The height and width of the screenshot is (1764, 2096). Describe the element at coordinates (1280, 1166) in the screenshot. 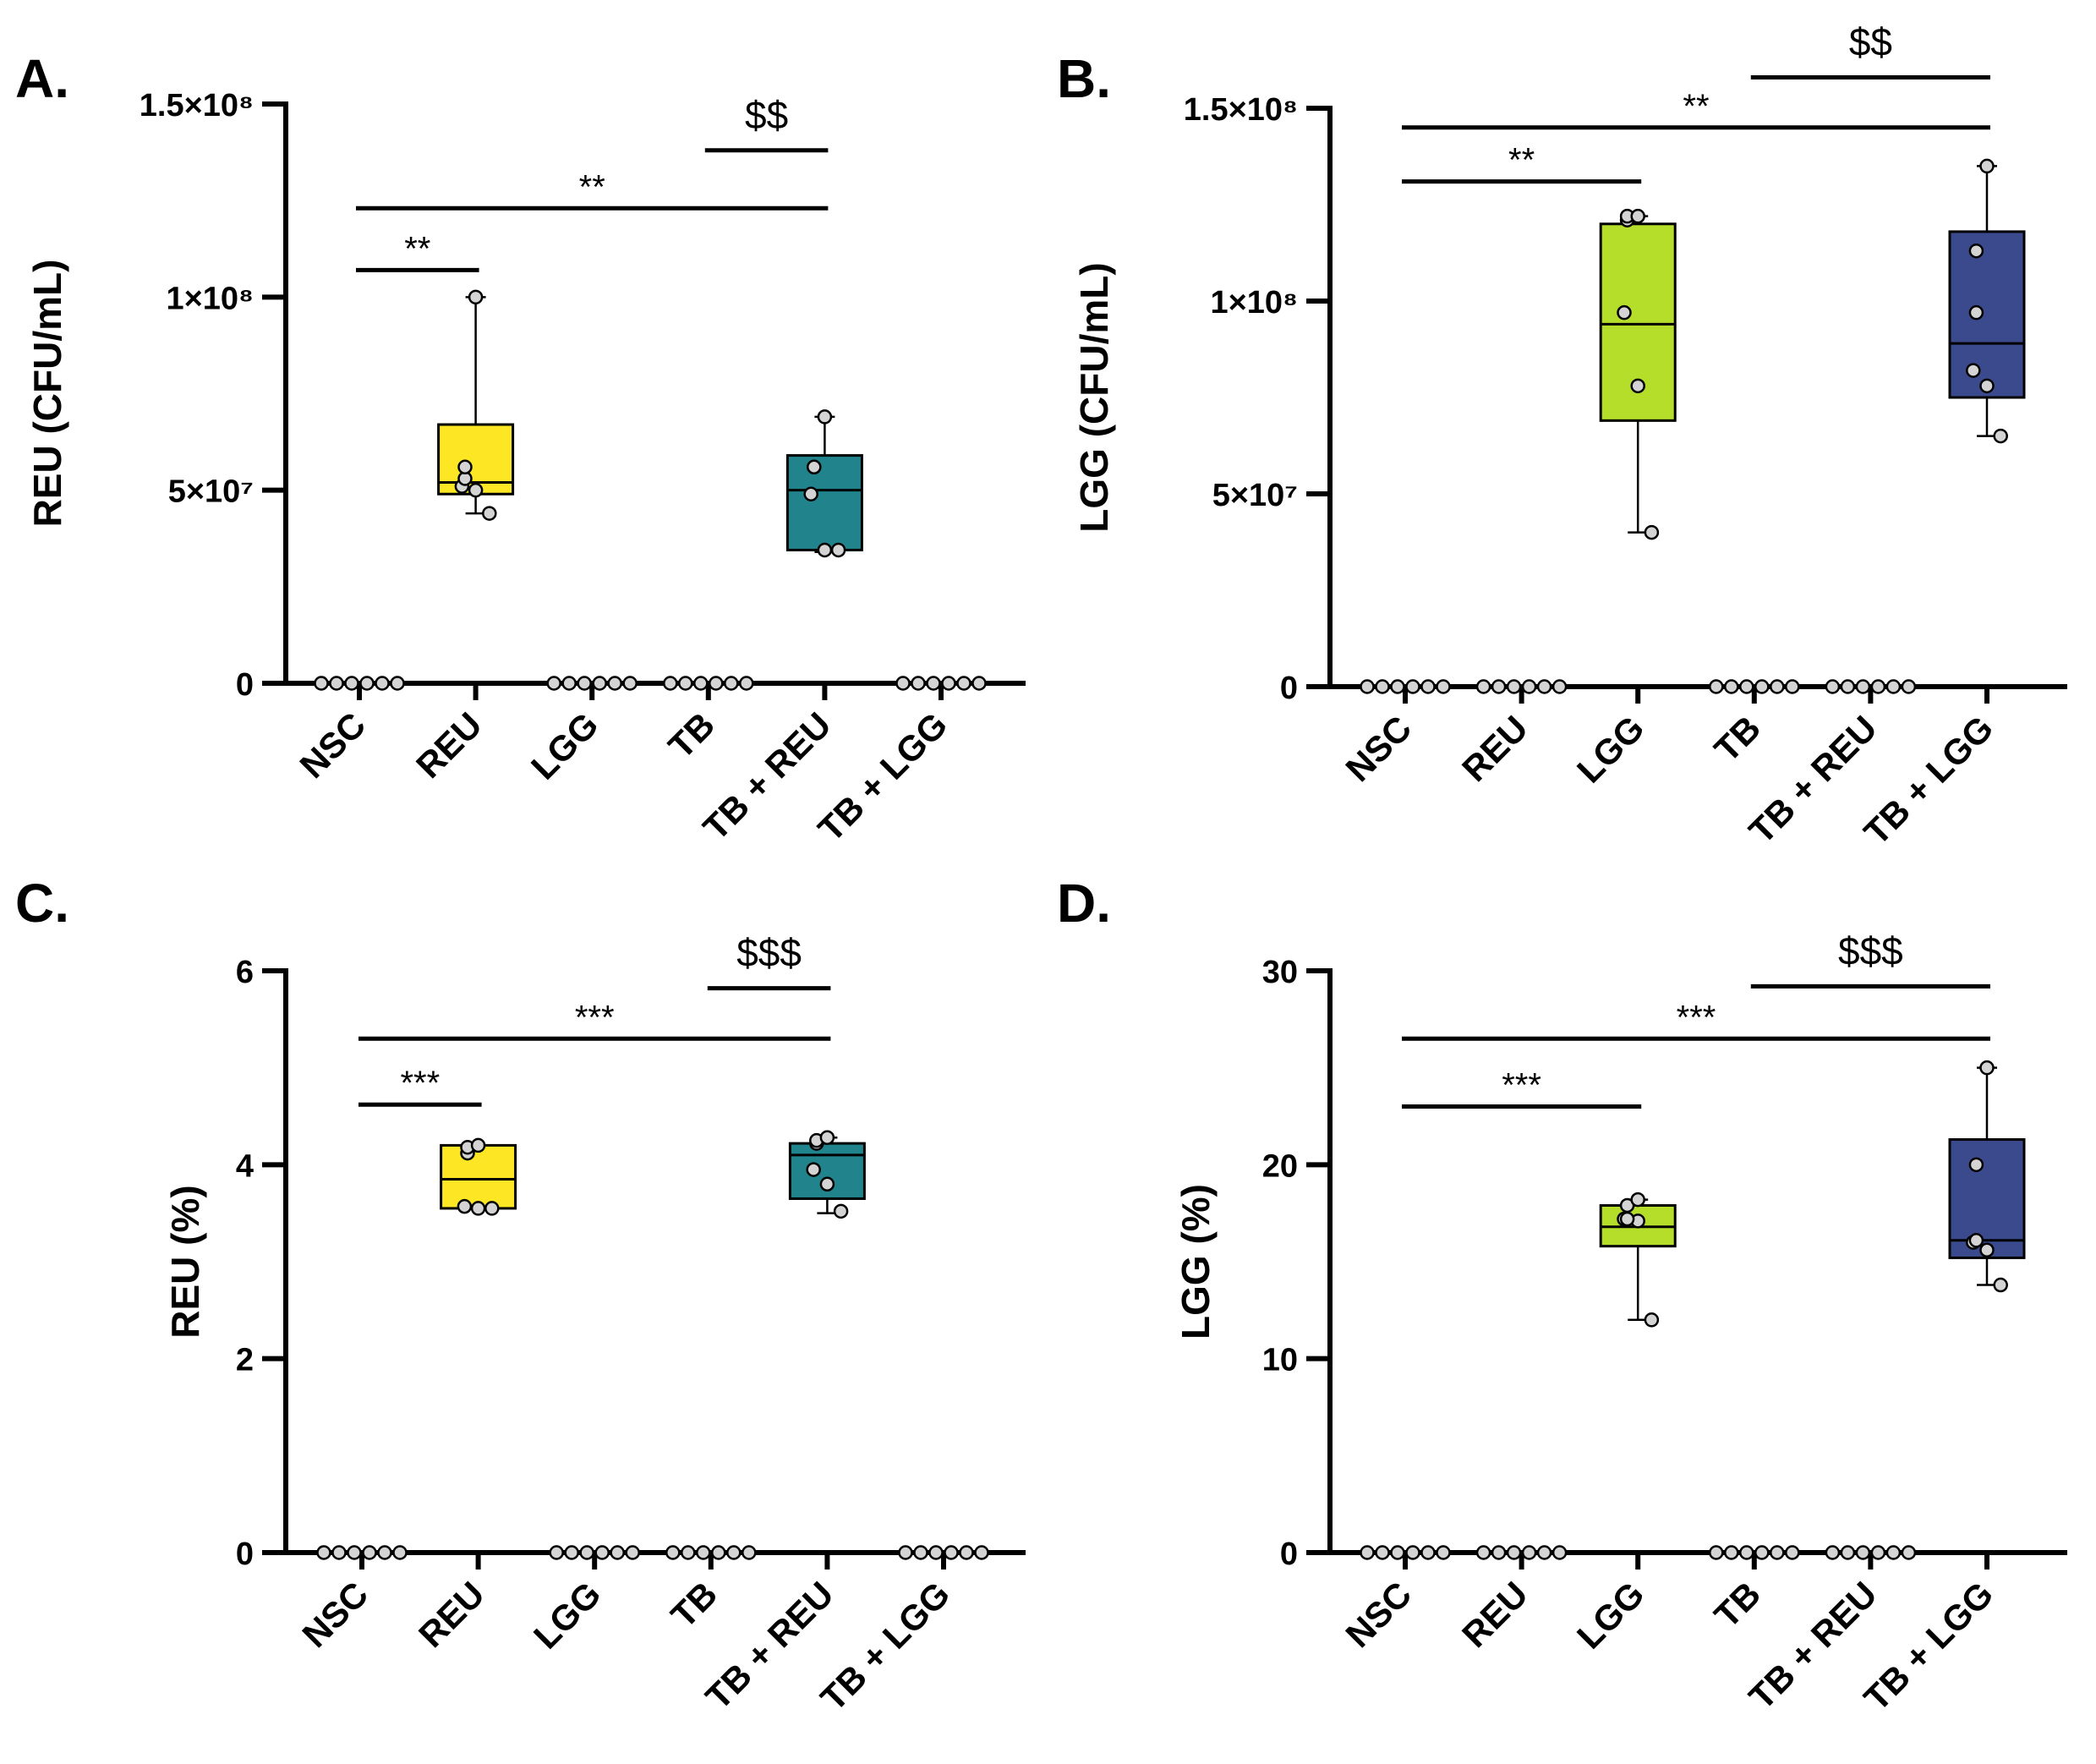

I see `y-tick-label: 20` at that location.